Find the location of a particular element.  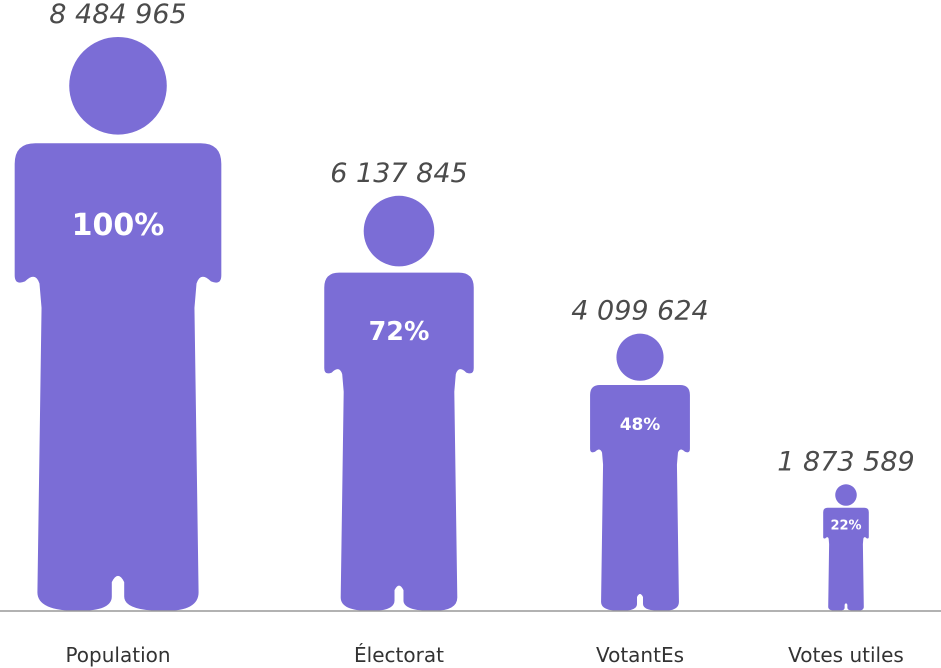

category-label: Électorat is located at coordinates (399, 655).